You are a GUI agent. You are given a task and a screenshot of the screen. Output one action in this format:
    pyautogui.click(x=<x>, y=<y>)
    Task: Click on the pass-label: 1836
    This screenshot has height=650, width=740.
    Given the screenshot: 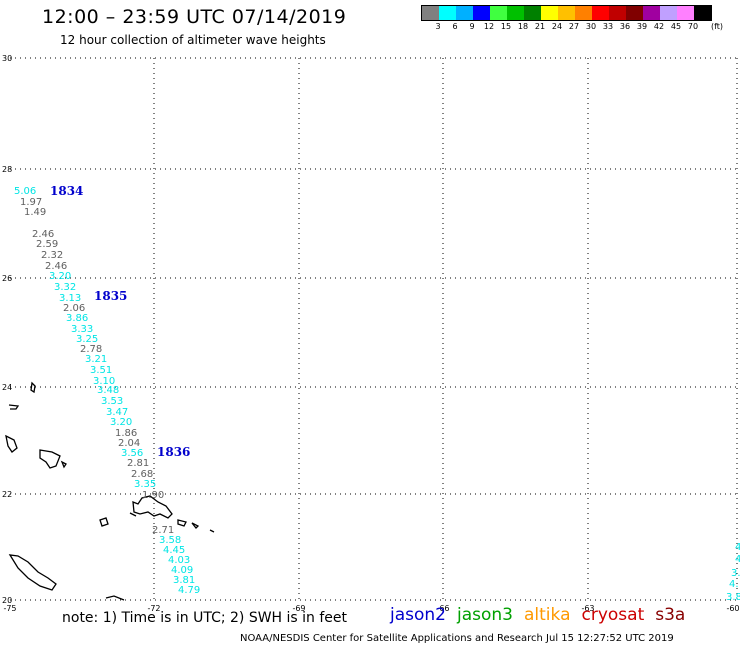 What is the action you would take?
    pyautogui.click(x=173, y=452)
    